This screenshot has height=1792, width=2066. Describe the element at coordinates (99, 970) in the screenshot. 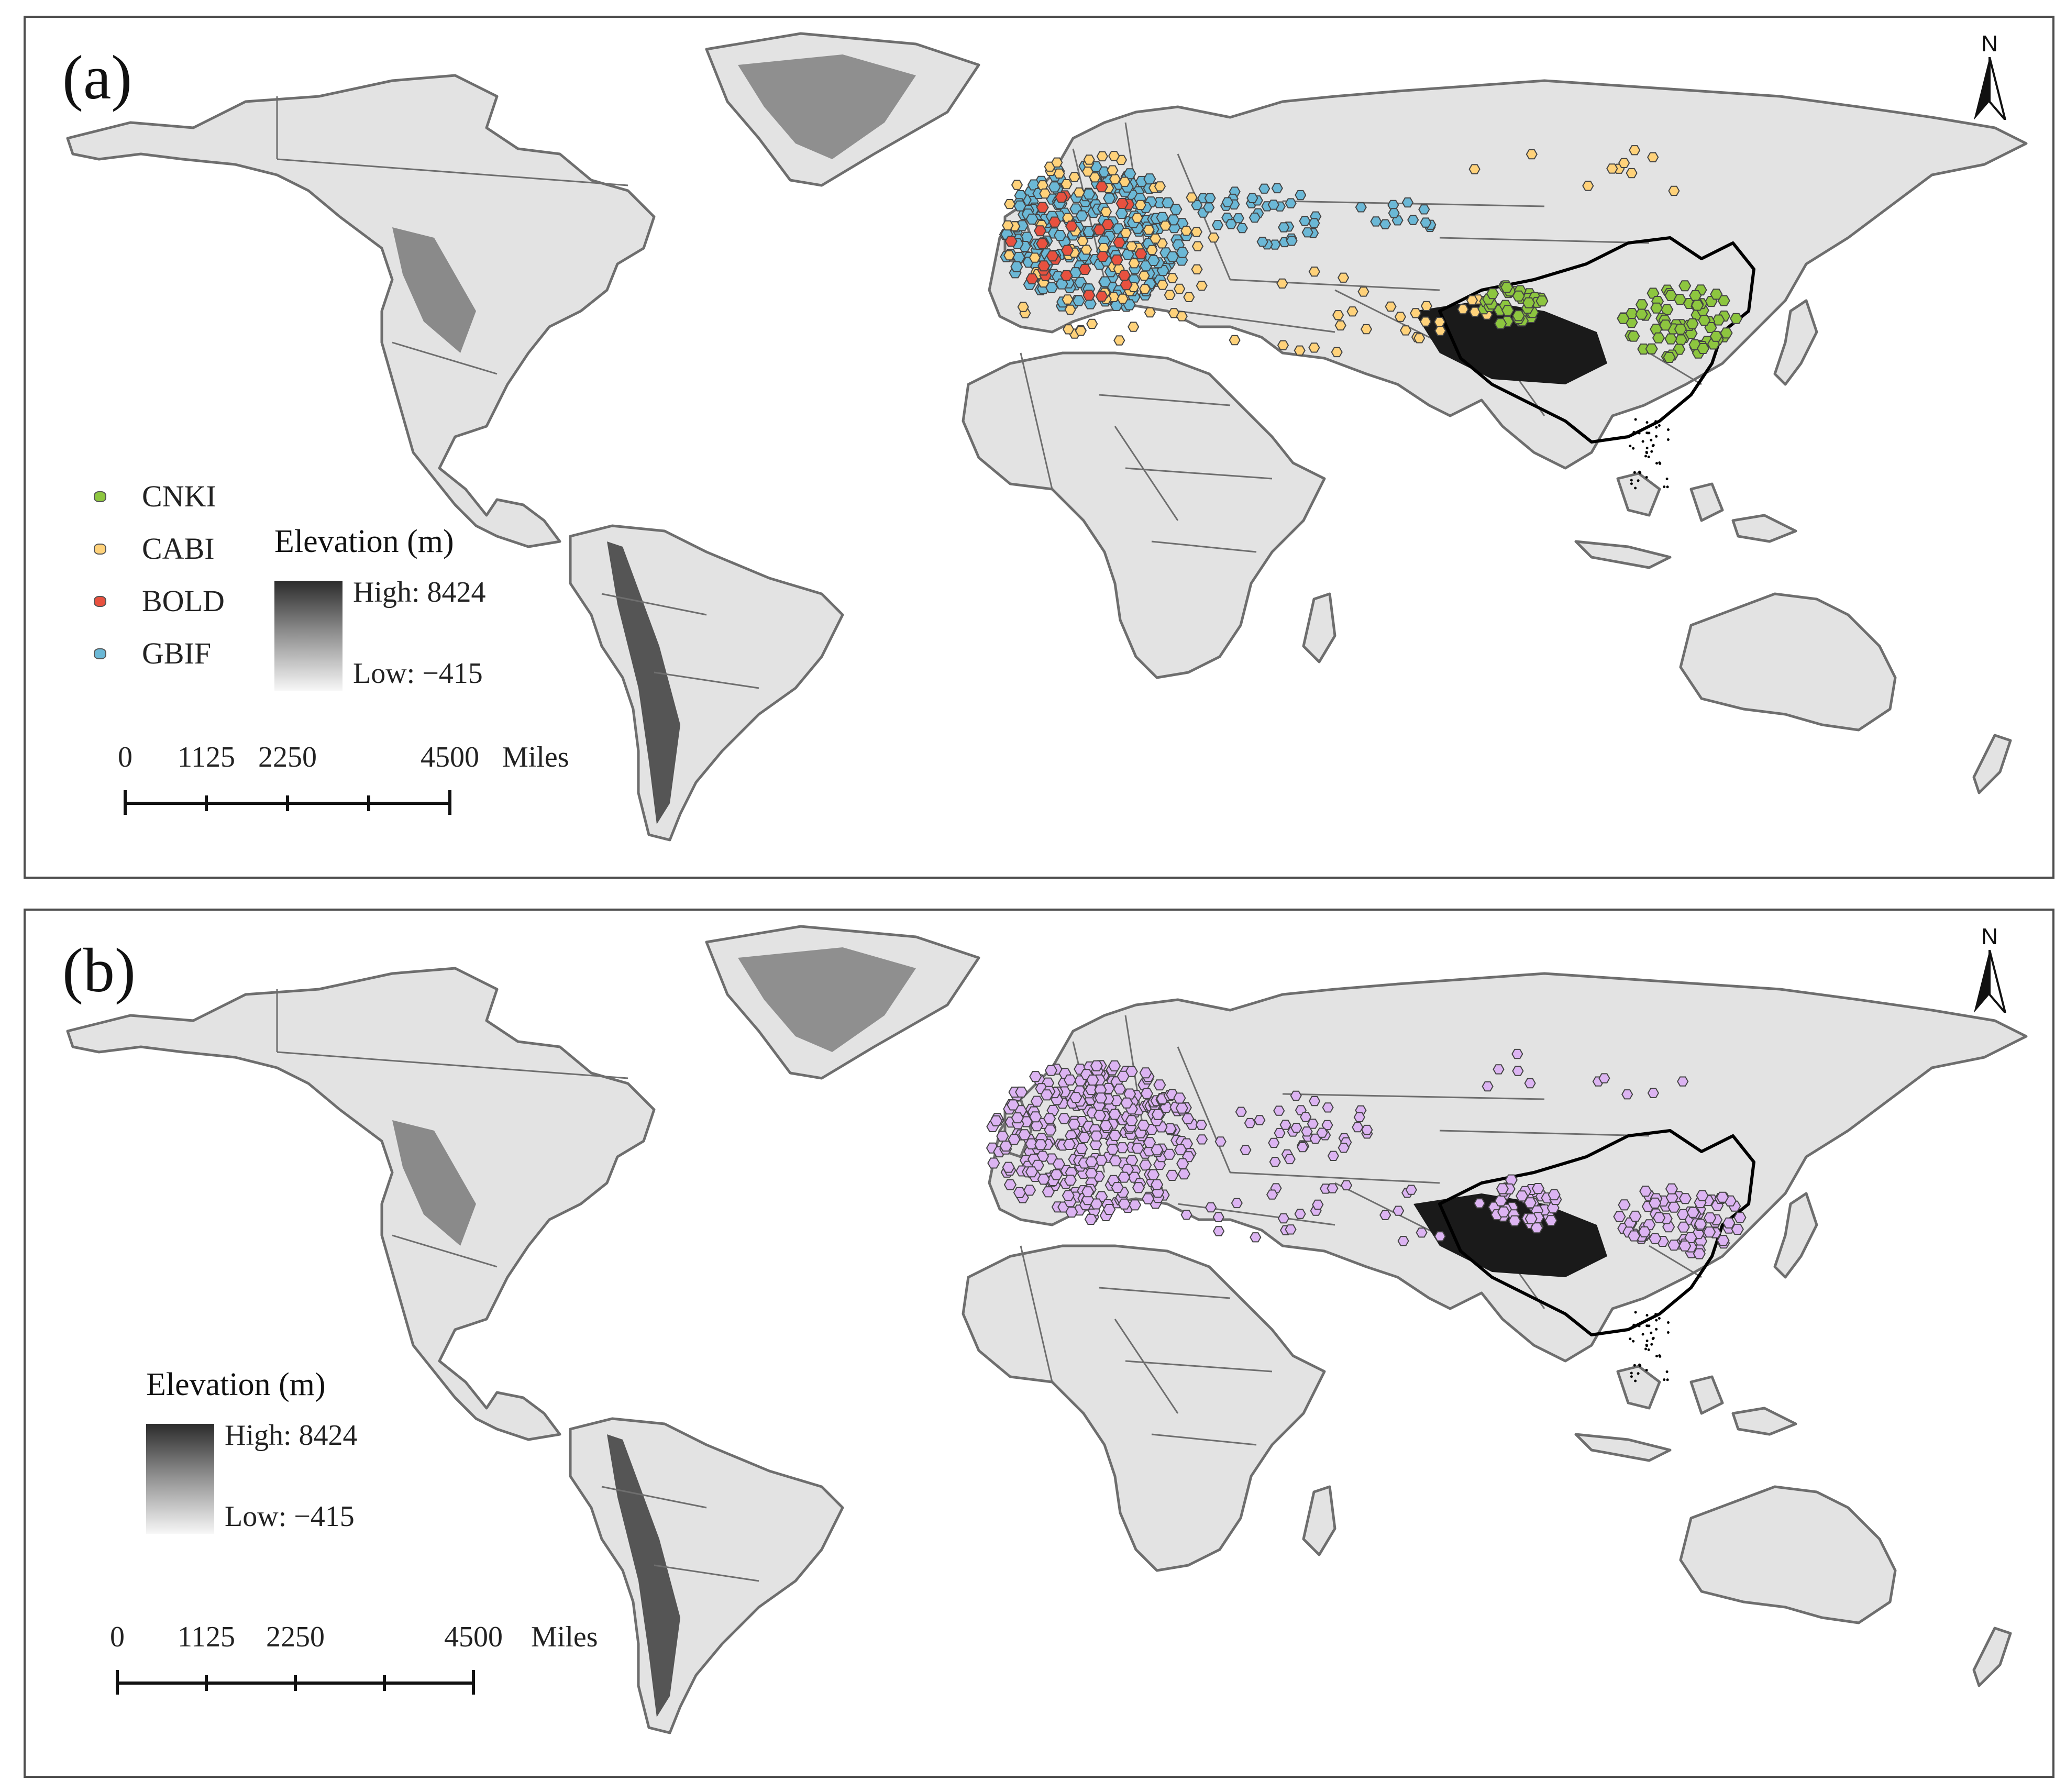

I see `panel-label: (b)` at that location.